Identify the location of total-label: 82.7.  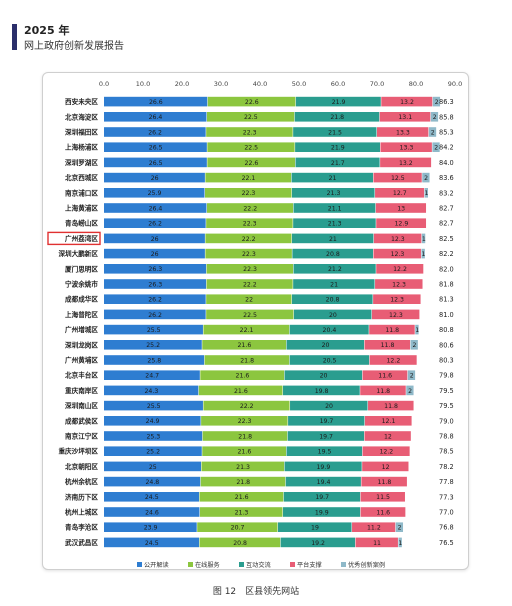
(446, 224).